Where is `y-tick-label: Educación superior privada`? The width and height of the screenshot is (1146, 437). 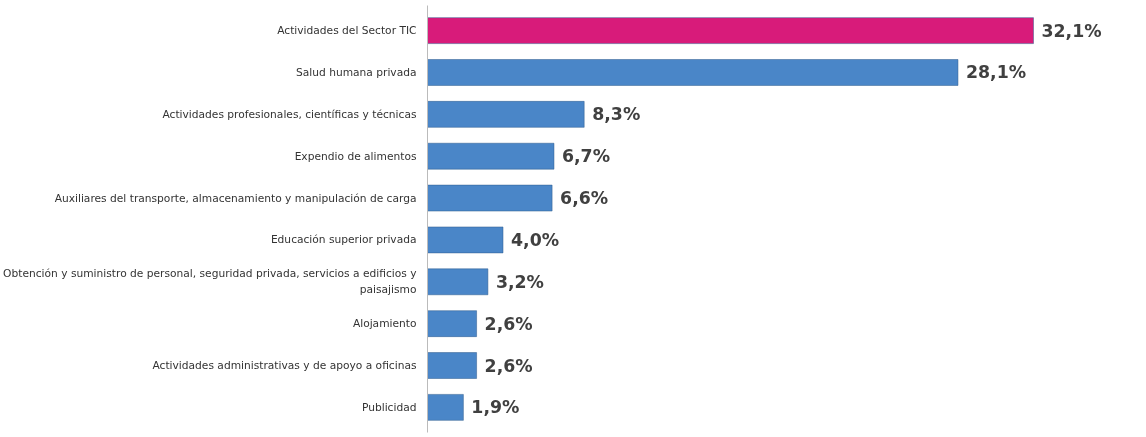
y-tick-label: Educación superior privada is located at coordinates (343, 240).